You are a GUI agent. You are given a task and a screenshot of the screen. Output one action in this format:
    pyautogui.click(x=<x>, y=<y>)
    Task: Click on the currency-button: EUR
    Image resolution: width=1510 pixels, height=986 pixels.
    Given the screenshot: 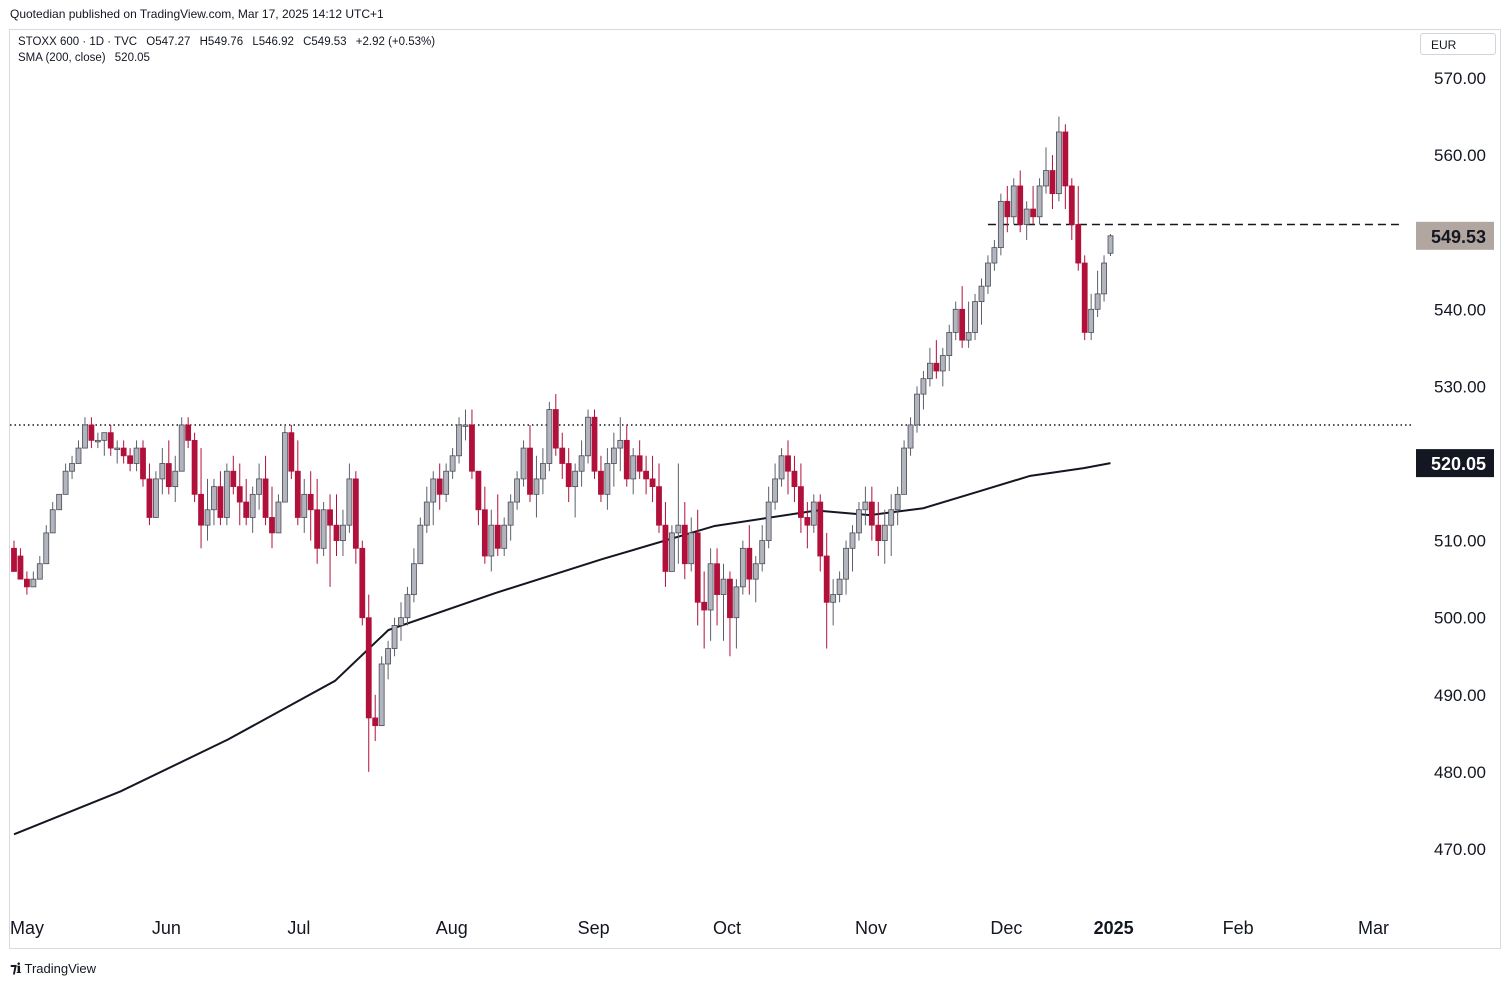 What is the action you would take?
    pyautogui.click(x=1458, y=44)
    